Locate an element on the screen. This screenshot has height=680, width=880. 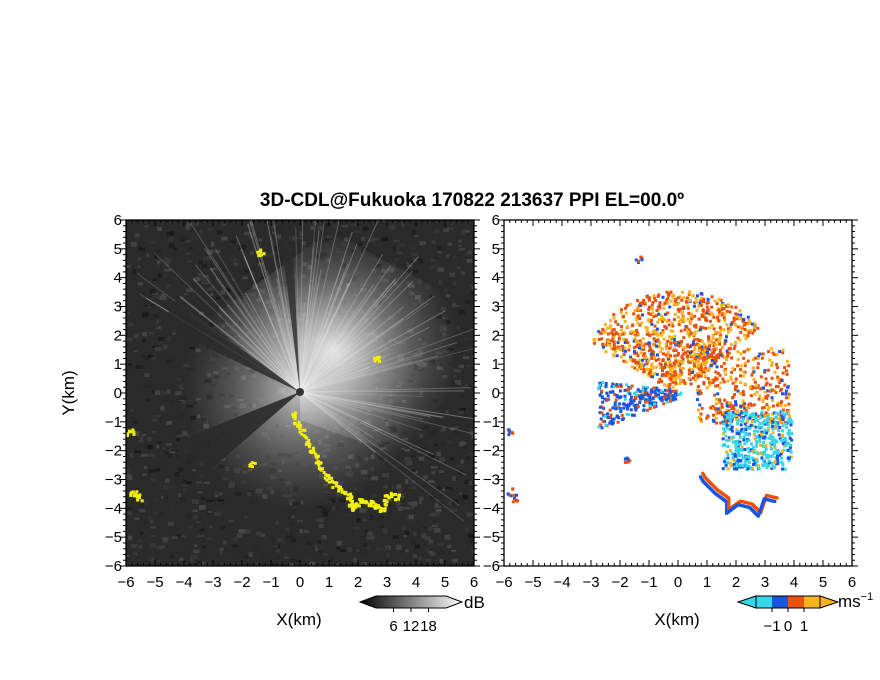
velocity-colorbar-ticks: −1 0 1 is located at coordinates (785, 621).